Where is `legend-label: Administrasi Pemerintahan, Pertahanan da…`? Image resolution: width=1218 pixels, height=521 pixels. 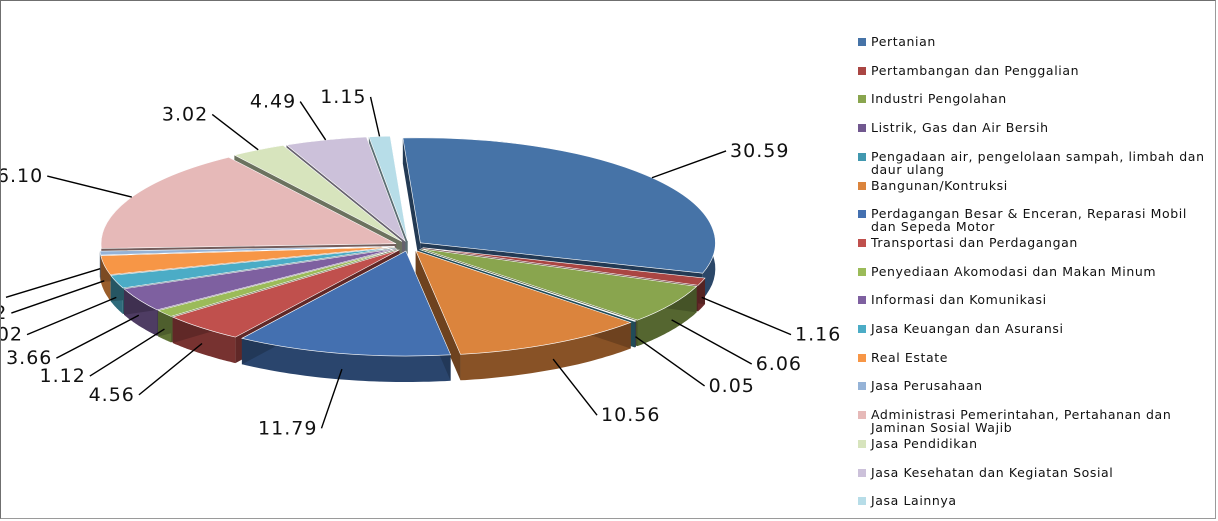
legend-label: Administrasi Pemerintahan, Pertahanan da… is located at coordinates (1021, 421).